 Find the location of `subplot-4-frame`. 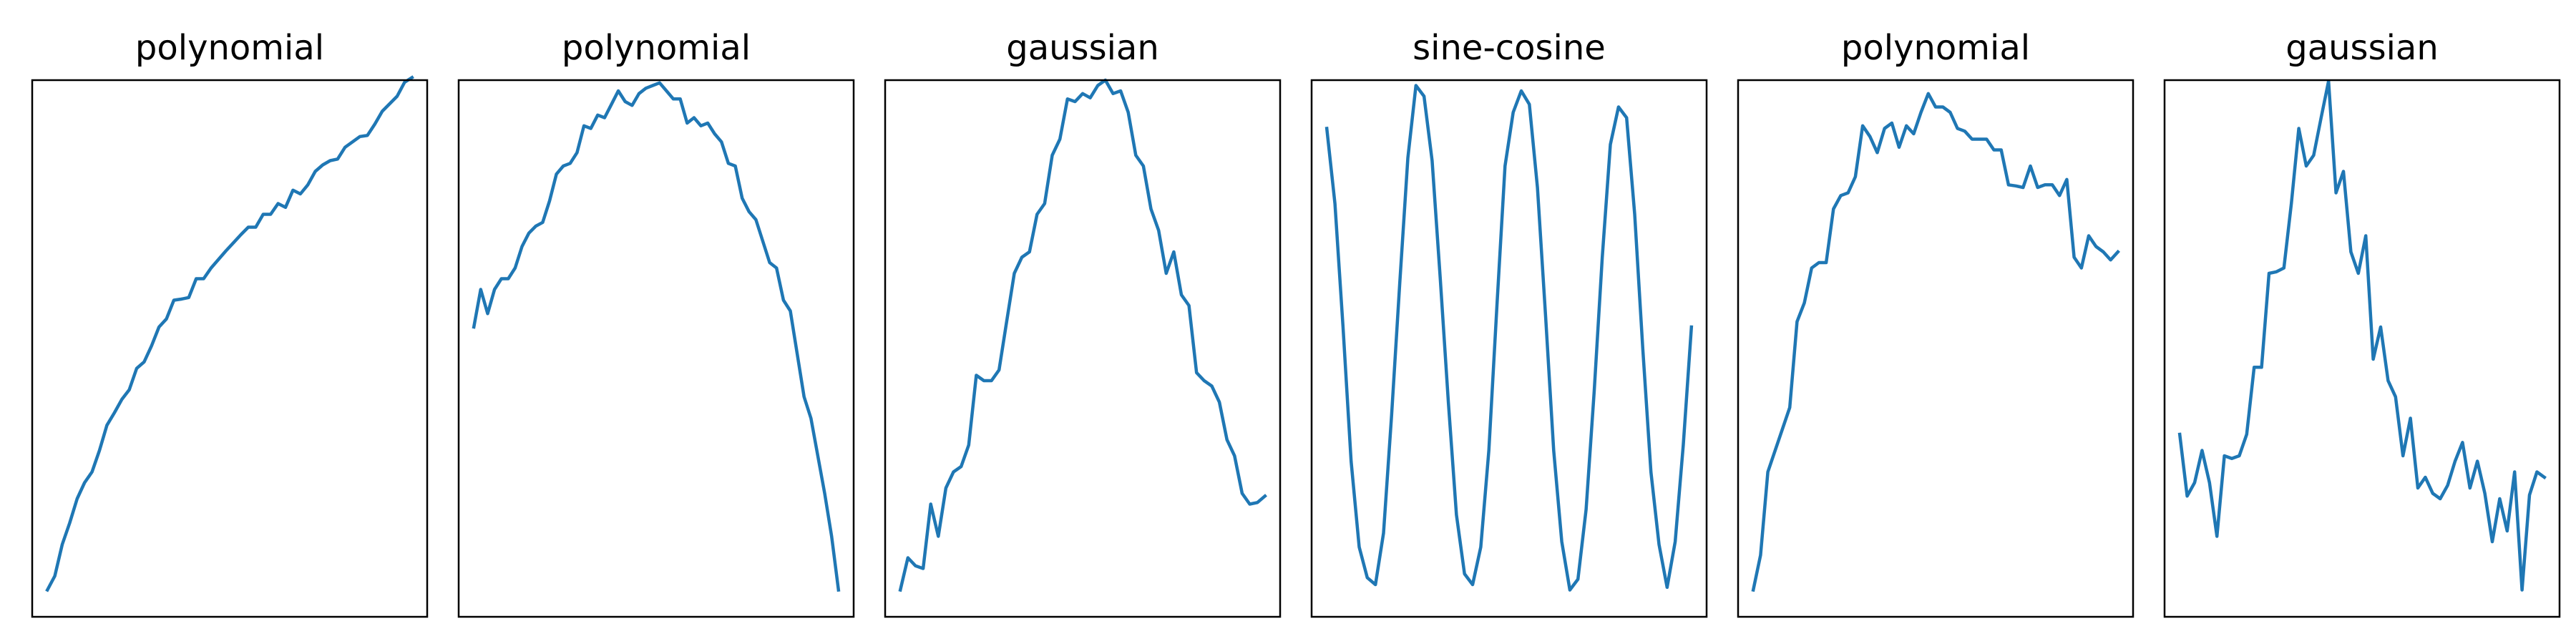

subplot-4-frame is located at coordinates (1509, 348).